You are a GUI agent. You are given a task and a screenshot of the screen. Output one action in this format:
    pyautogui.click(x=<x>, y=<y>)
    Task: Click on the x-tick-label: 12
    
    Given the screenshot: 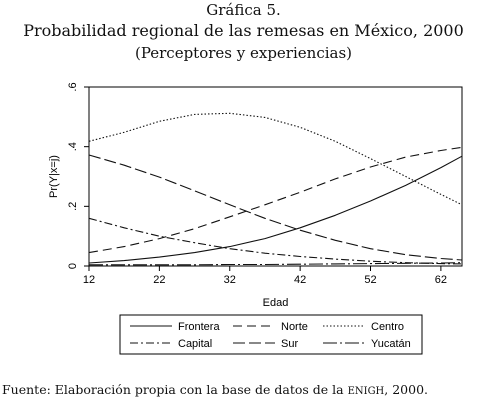 What is the action you would take?
    pyautogui.click(x=89, y=280)
    